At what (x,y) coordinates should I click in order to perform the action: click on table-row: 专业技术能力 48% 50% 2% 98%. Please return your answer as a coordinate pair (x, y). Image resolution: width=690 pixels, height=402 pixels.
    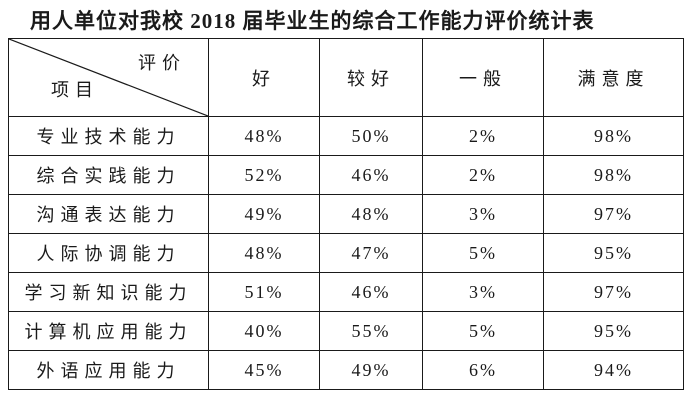
    Looking at the image, I should click on (346, 136).